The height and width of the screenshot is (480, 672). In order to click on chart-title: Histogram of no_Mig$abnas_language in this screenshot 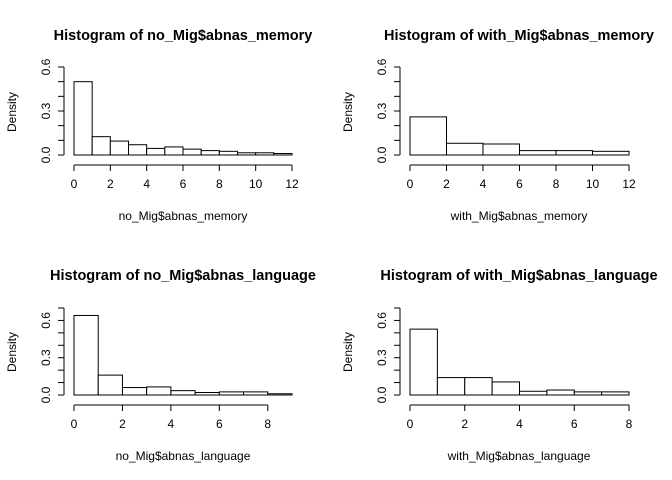, I will do `click(183, 276)`.